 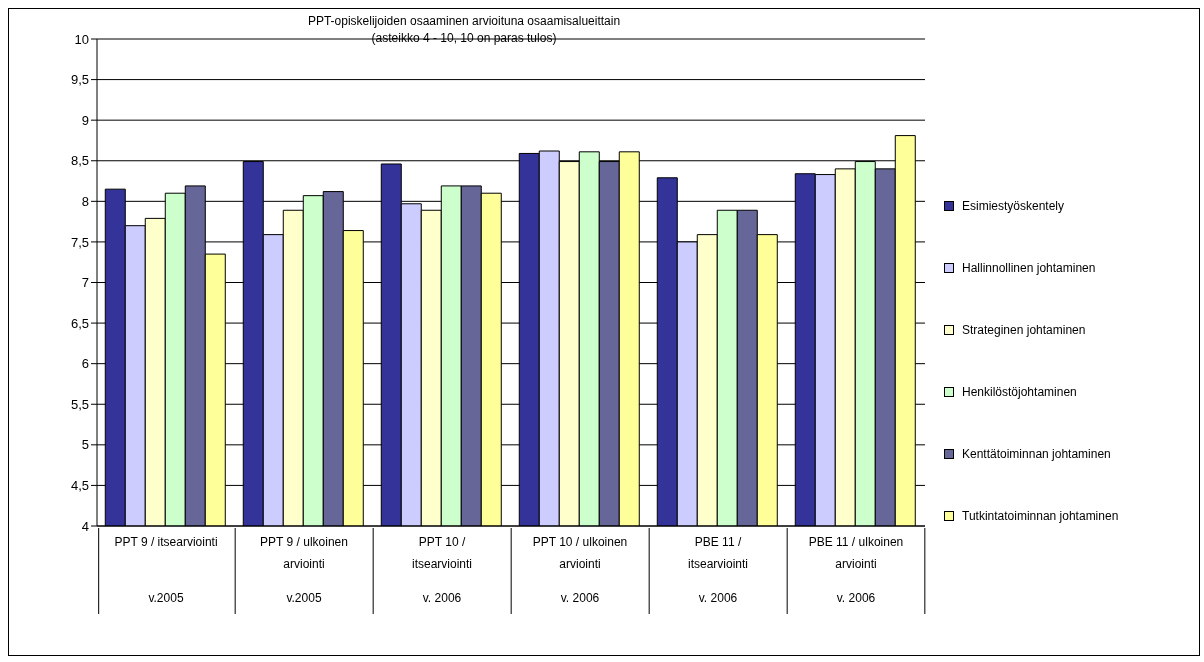 I want to click on y-tick-label: 4,5, so click(x=79, y=486).